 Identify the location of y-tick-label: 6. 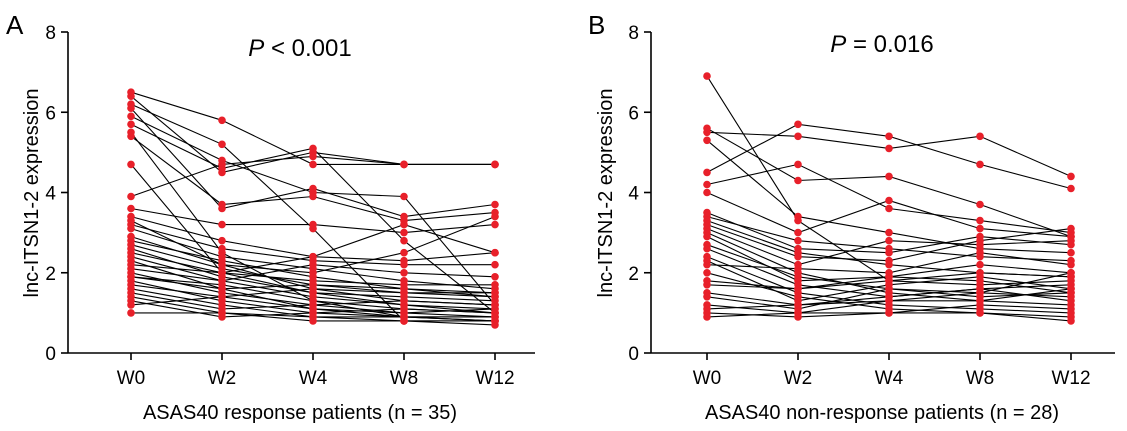
(50, 113).